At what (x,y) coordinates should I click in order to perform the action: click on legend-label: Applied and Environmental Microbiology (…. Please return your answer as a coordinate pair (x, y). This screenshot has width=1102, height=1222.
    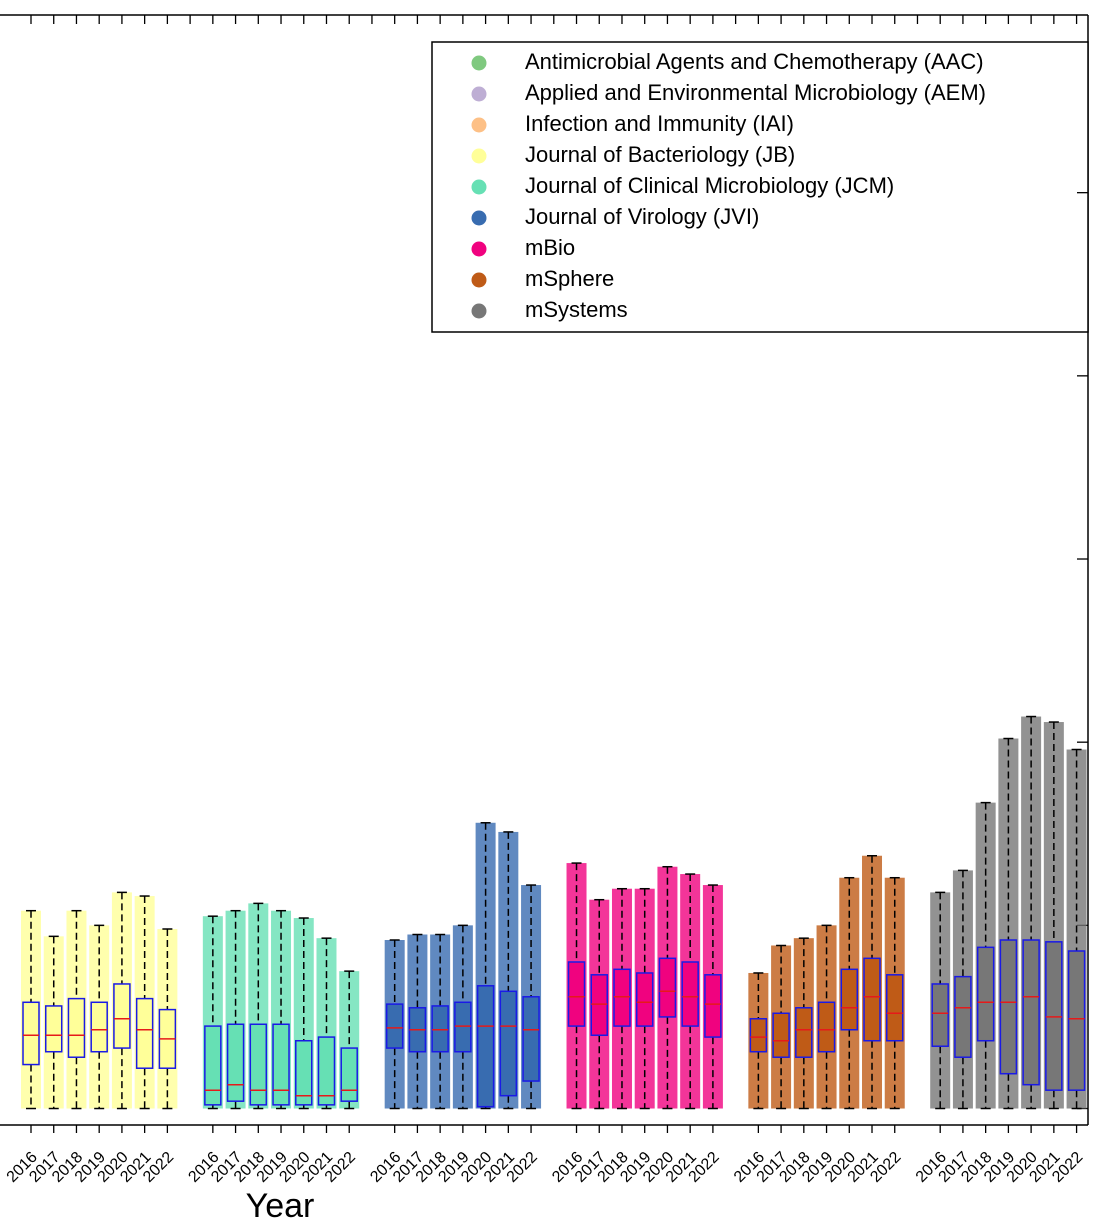
    Looking at the image, I should click on (755, 92).